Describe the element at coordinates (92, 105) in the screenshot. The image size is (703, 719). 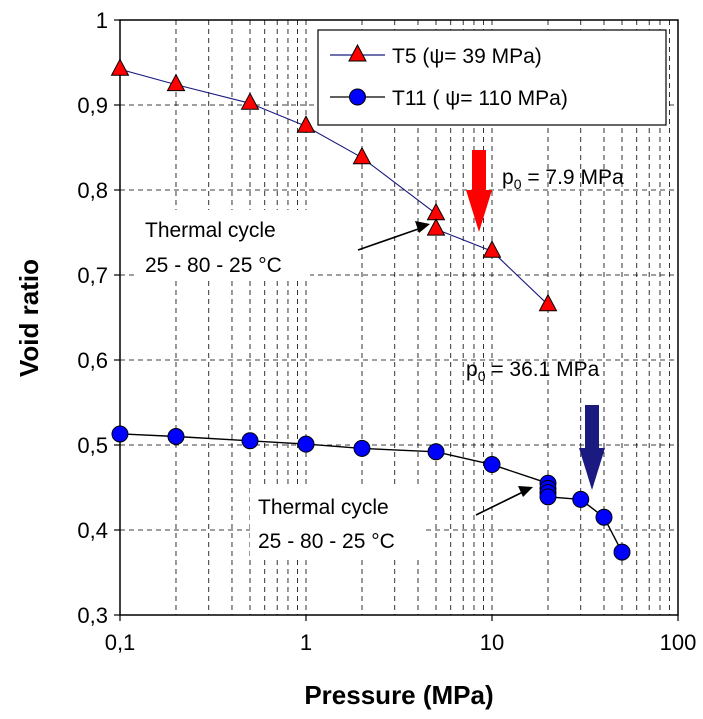
I see `y-tick-label: 0,9` at that location.